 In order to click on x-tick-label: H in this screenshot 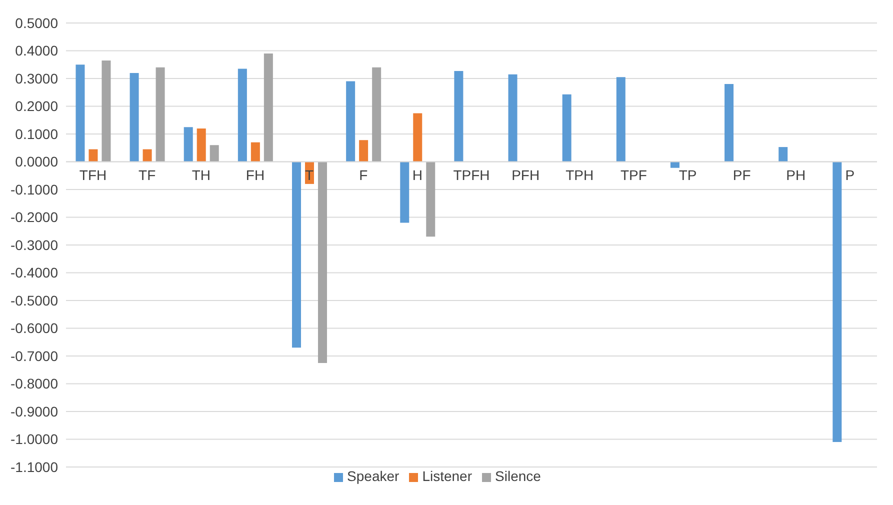, I will do `click(417, 174)`.